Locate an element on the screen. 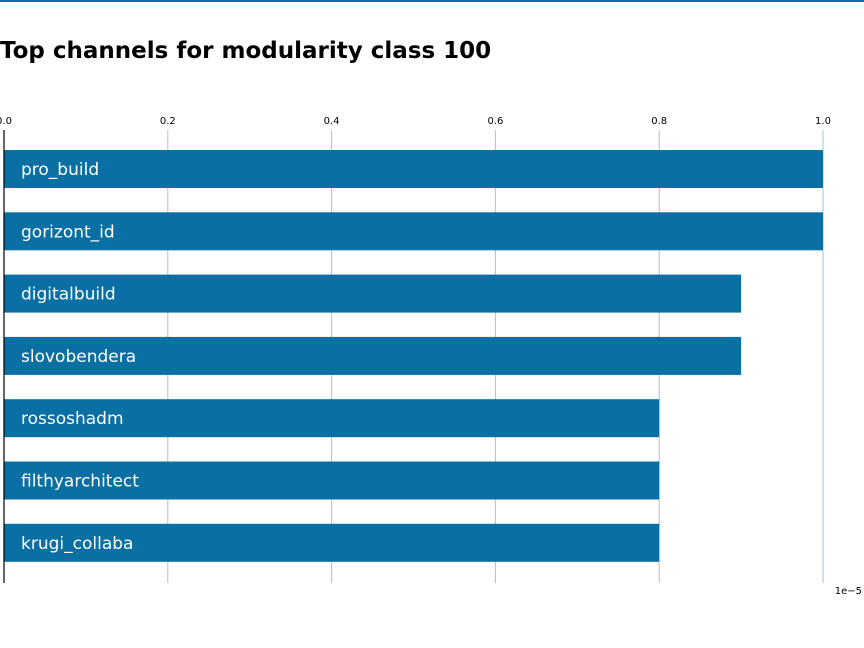 The height and width of the screenshot is (648, 864). x-tick-label: 0.8 is located at coordinates (659, 121).